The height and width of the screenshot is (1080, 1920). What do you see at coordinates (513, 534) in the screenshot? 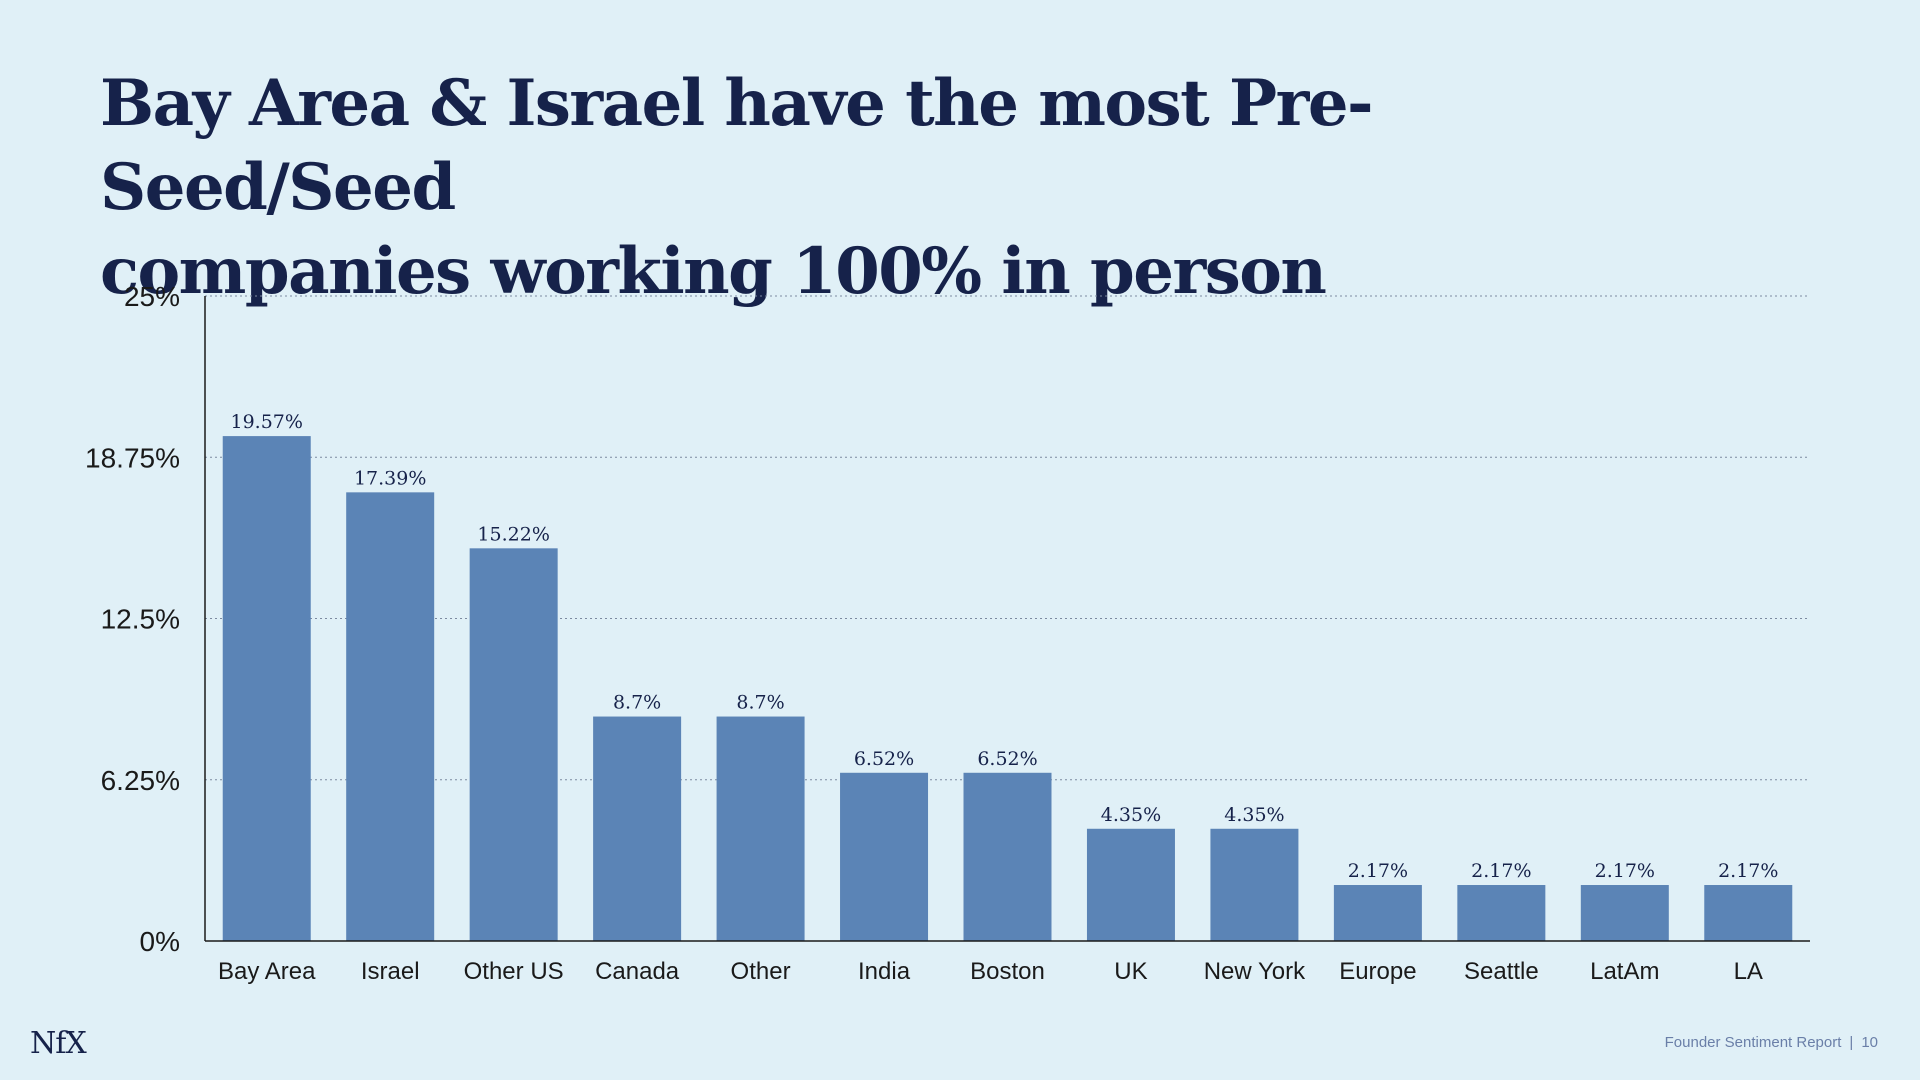
I see `data-label: 15.22%` at bounding box center [513, 534].